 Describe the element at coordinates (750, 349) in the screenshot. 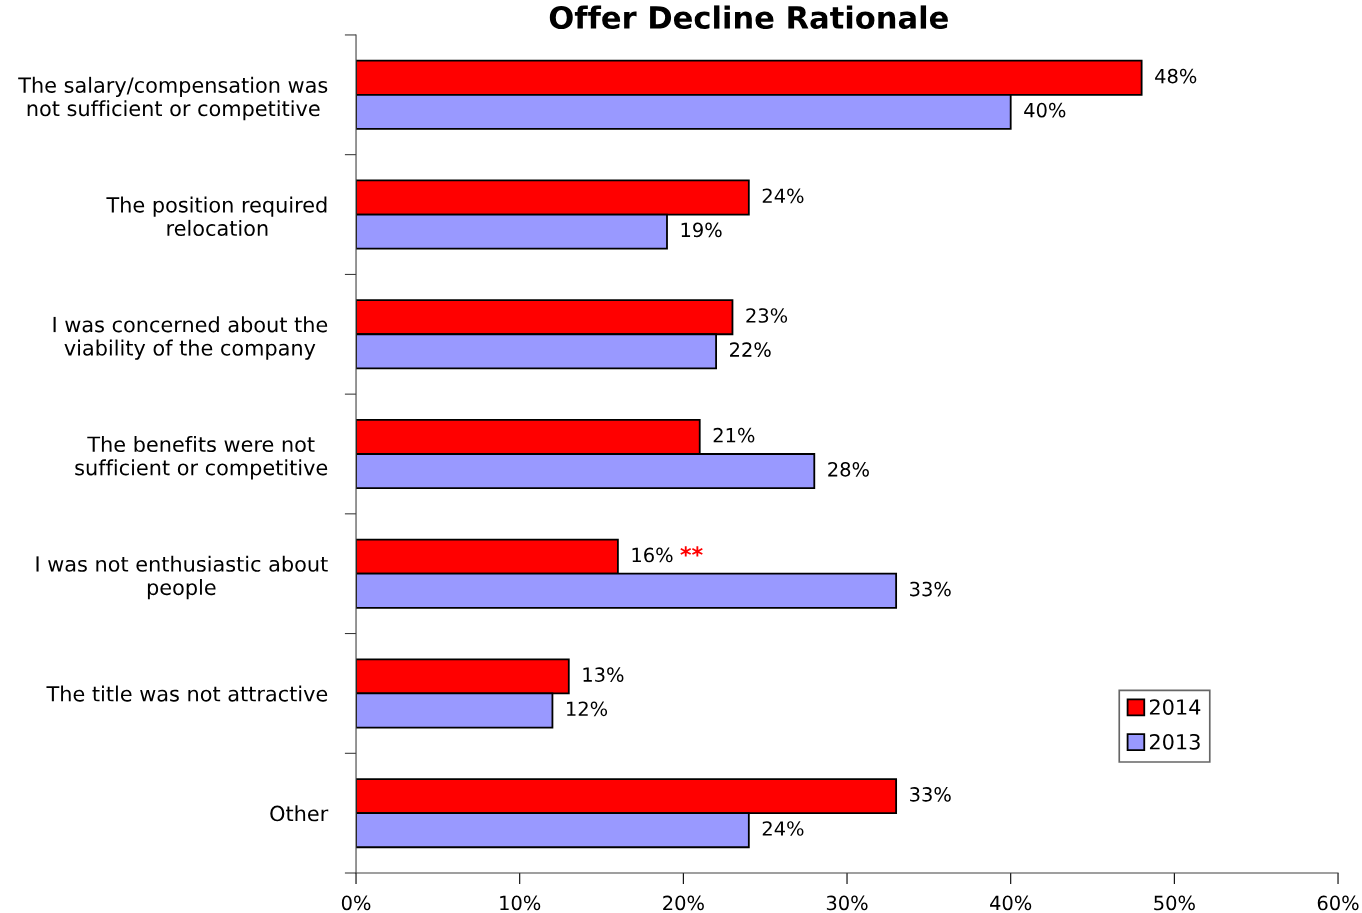

I see `data-label: 22%` at that location.